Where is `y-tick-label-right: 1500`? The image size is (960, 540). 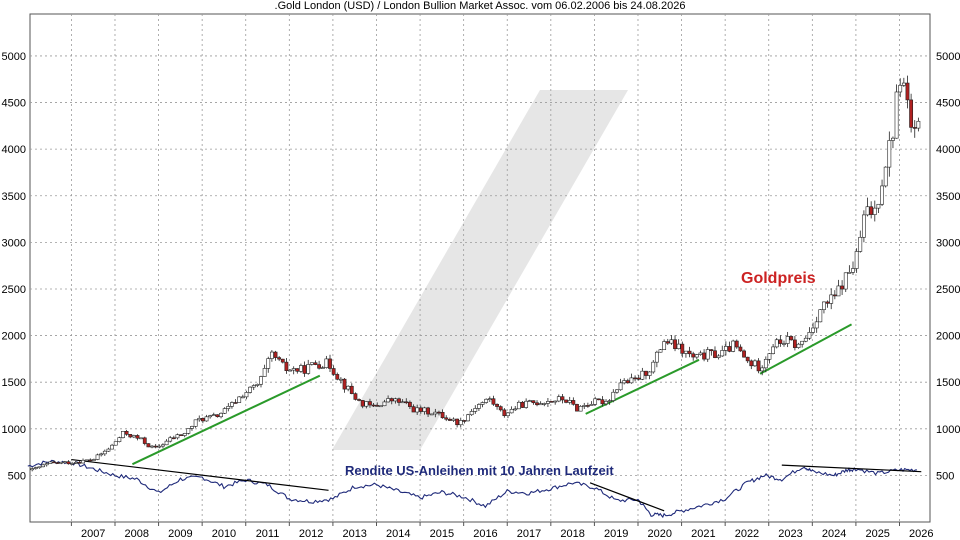 y-tick-label-right: 1500 is located at coordinates (948, 383).